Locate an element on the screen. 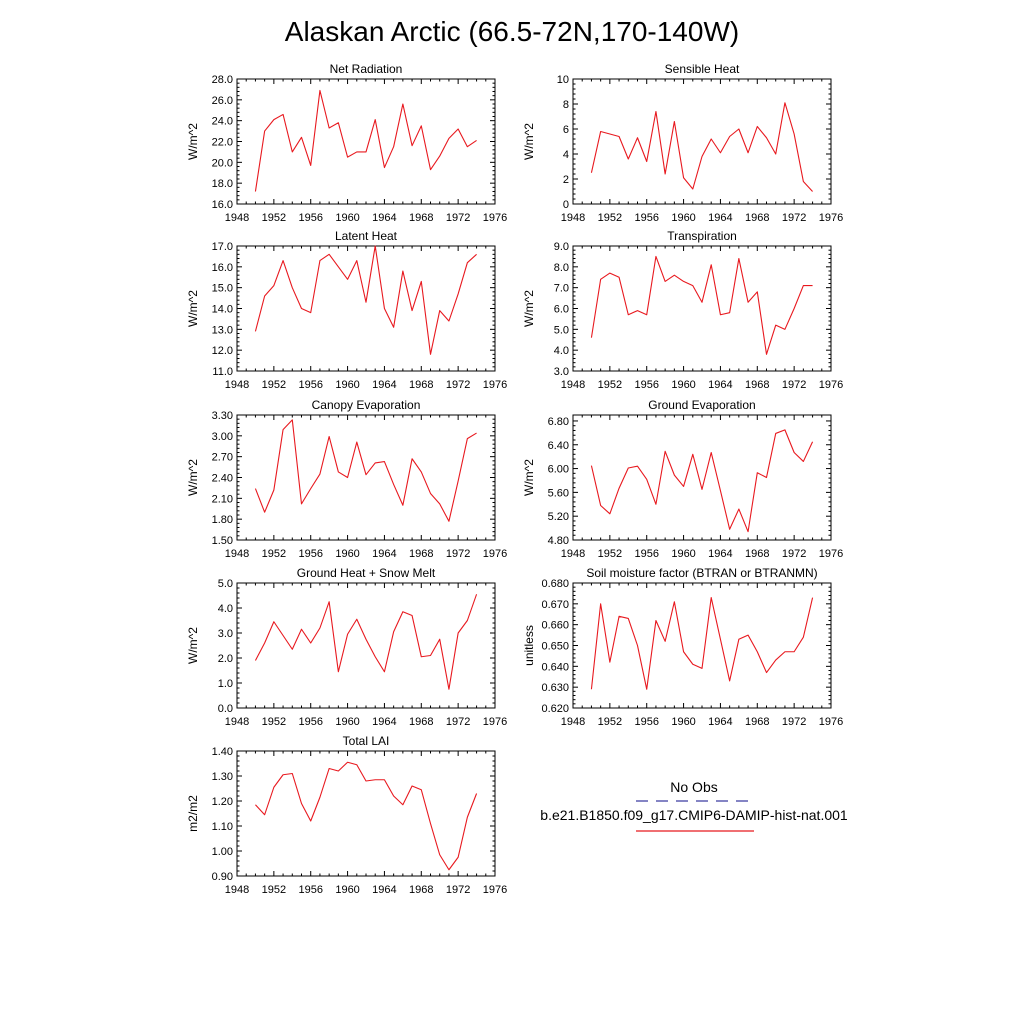  y-tick-label: 6 is located at coordinates (566, 130).